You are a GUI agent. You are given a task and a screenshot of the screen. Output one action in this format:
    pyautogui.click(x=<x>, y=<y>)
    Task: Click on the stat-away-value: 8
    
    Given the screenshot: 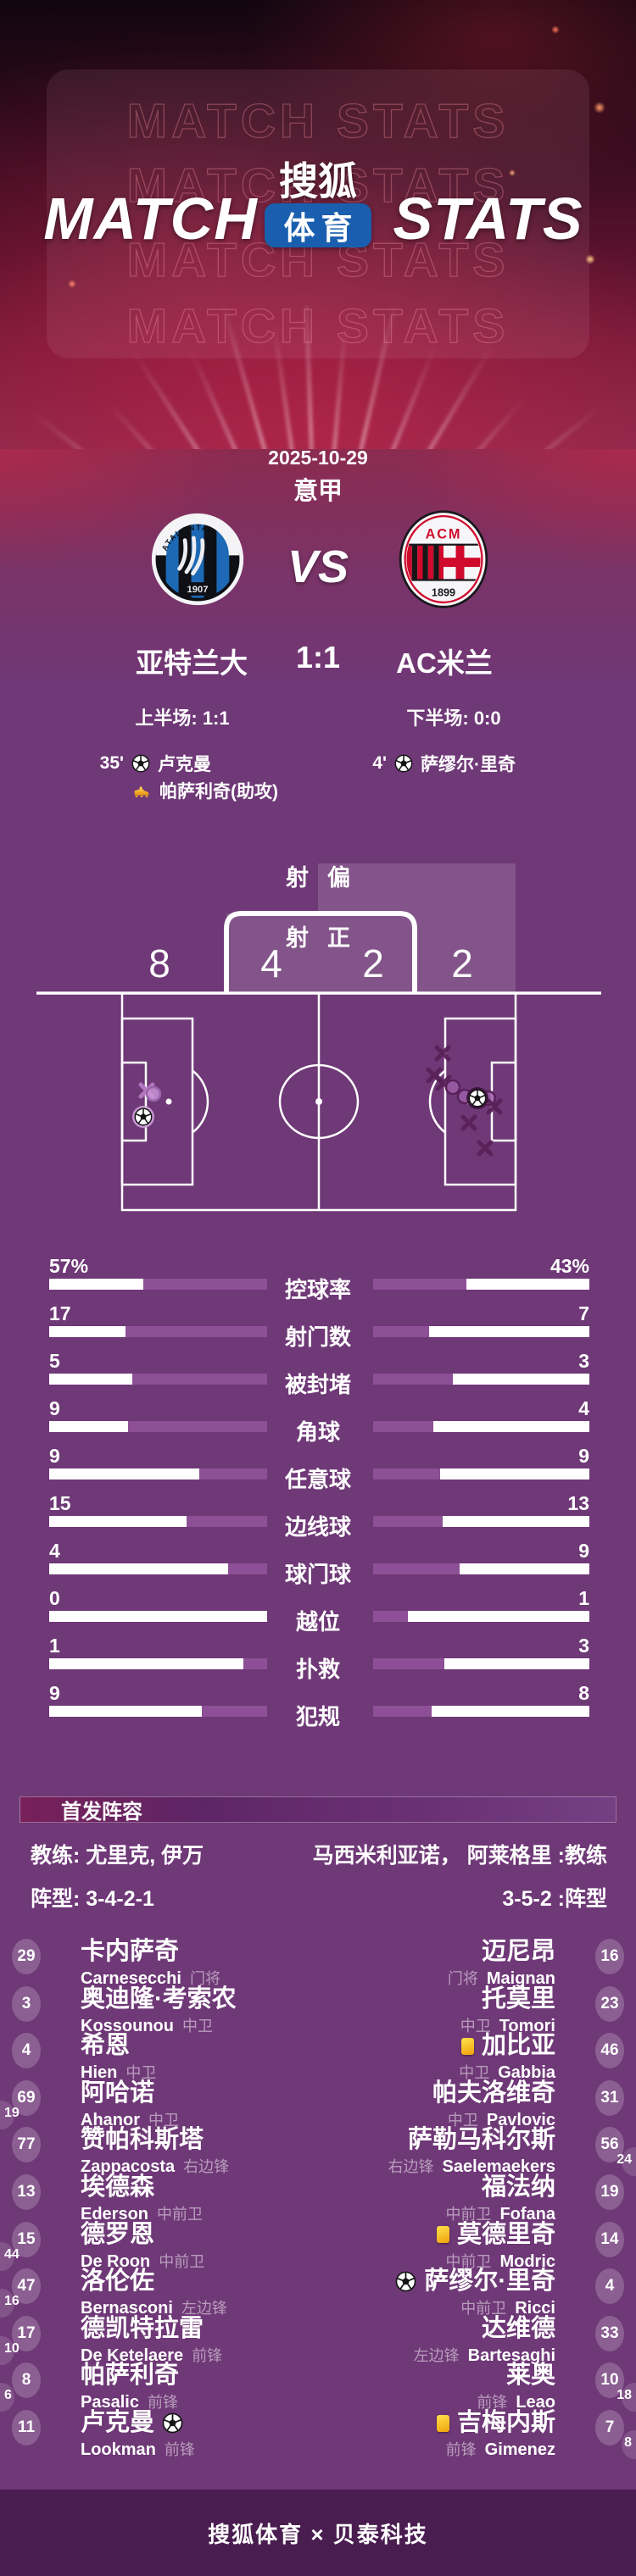 What is the action you would take?
    pyautogui.click(x=583, y=1693)
    